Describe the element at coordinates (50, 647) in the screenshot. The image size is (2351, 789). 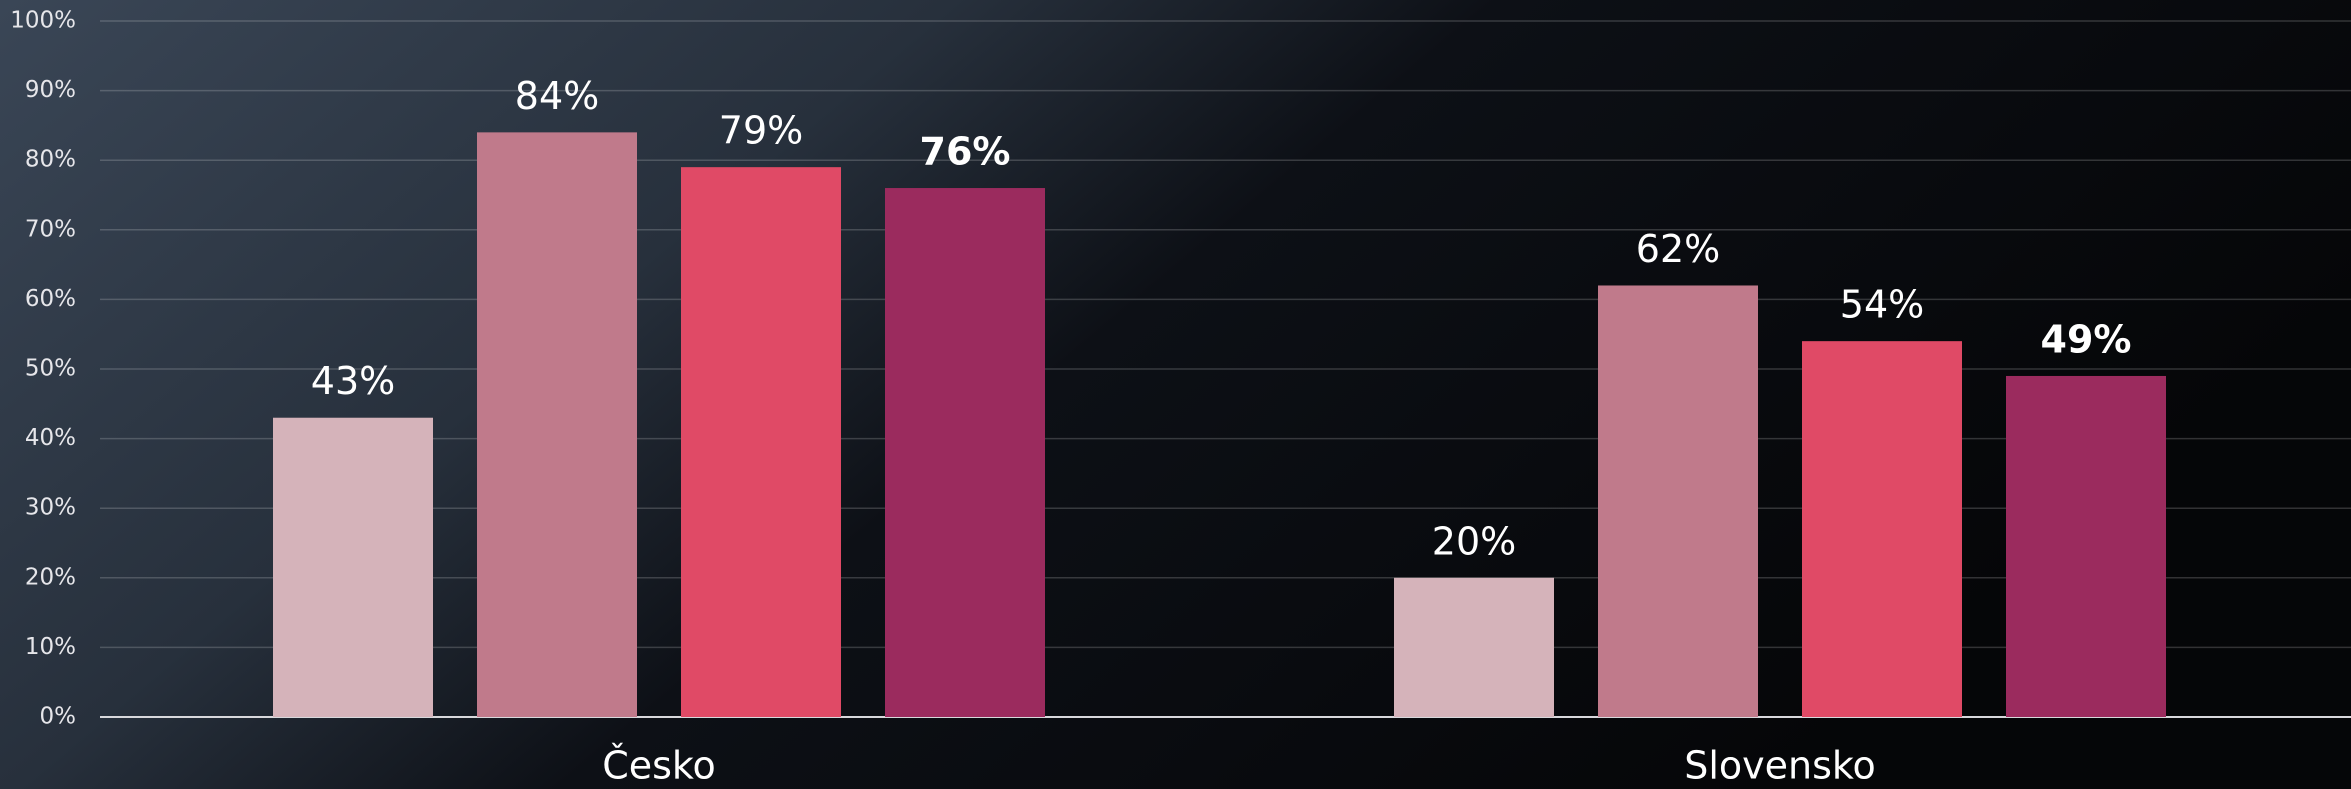
I see `y-tick-label: 10%` at that location.